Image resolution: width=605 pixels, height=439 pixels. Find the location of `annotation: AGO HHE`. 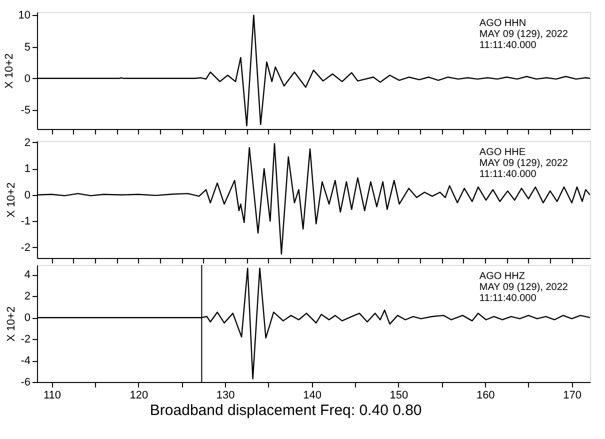

annotation: AGO HHE is located at coordinates (502, 152).